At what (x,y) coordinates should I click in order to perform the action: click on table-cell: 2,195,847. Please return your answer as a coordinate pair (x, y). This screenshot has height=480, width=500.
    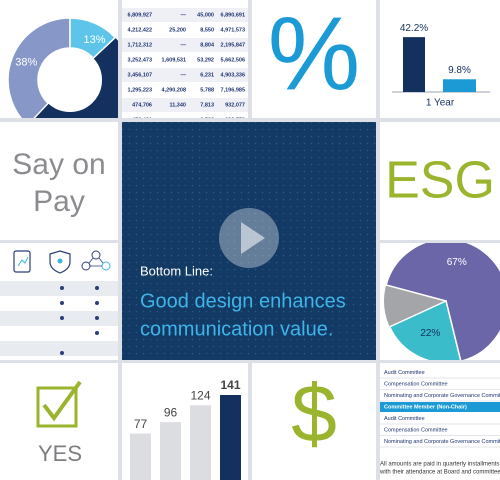
    Looking at the image, I should click on (233, 45).